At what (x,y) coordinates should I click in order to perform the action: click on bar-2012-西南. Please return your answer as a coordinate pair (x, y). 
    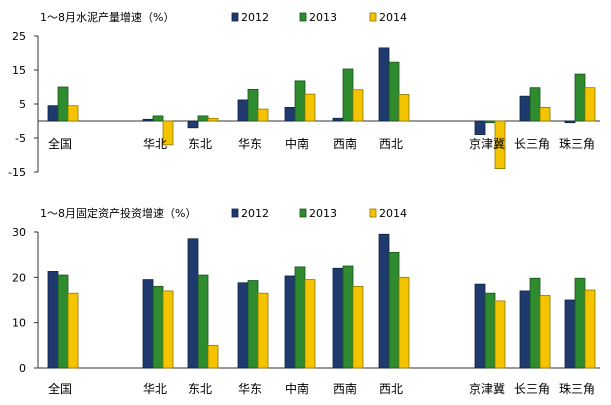
    Looking at the image, I should click on (338, 318).